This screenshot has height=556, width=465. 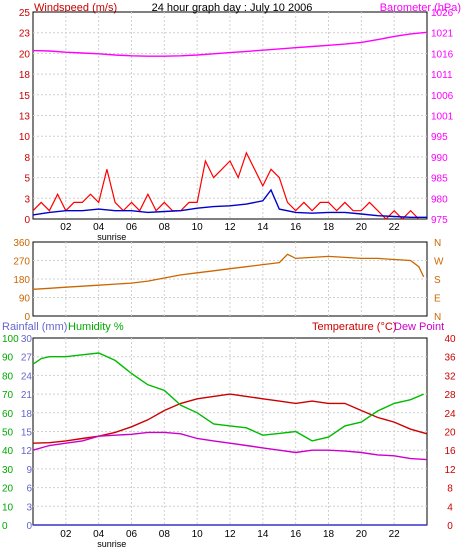 What do you see at coordinates (450, 358) in the screenshot?
I see `temperature-tick: 36` at bounding box center [450, 358].